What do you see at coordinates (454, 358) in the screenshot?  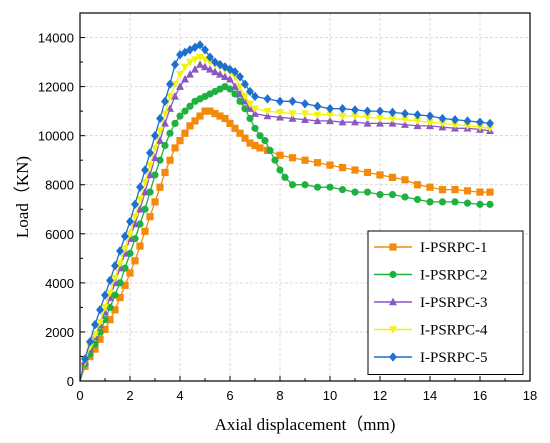 I see `legend-label: I-PSRPC-5` at bounding box center [454, 358].